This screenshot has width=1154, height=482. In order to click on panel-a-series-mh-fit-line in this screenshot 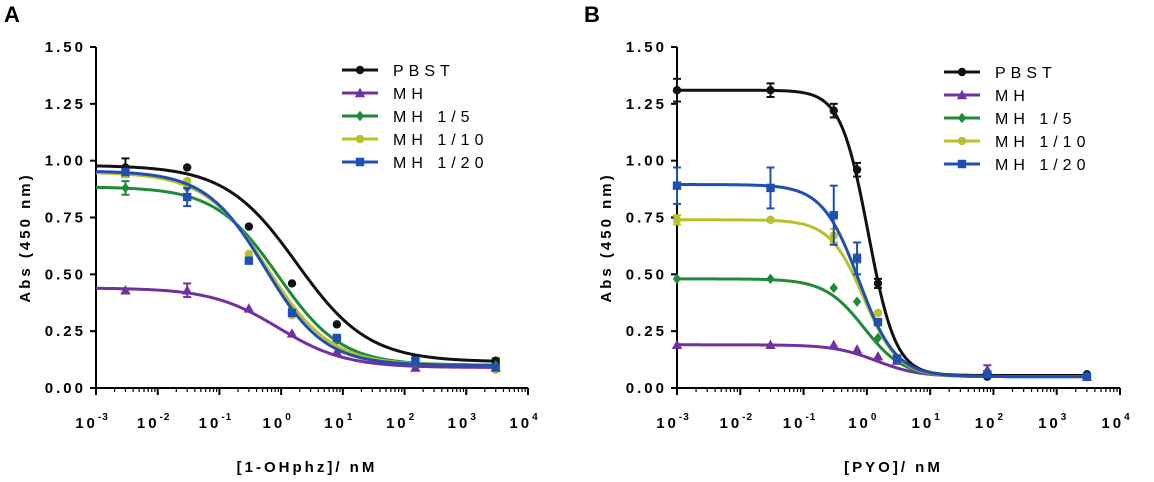, I will do `click(295, 327)`.